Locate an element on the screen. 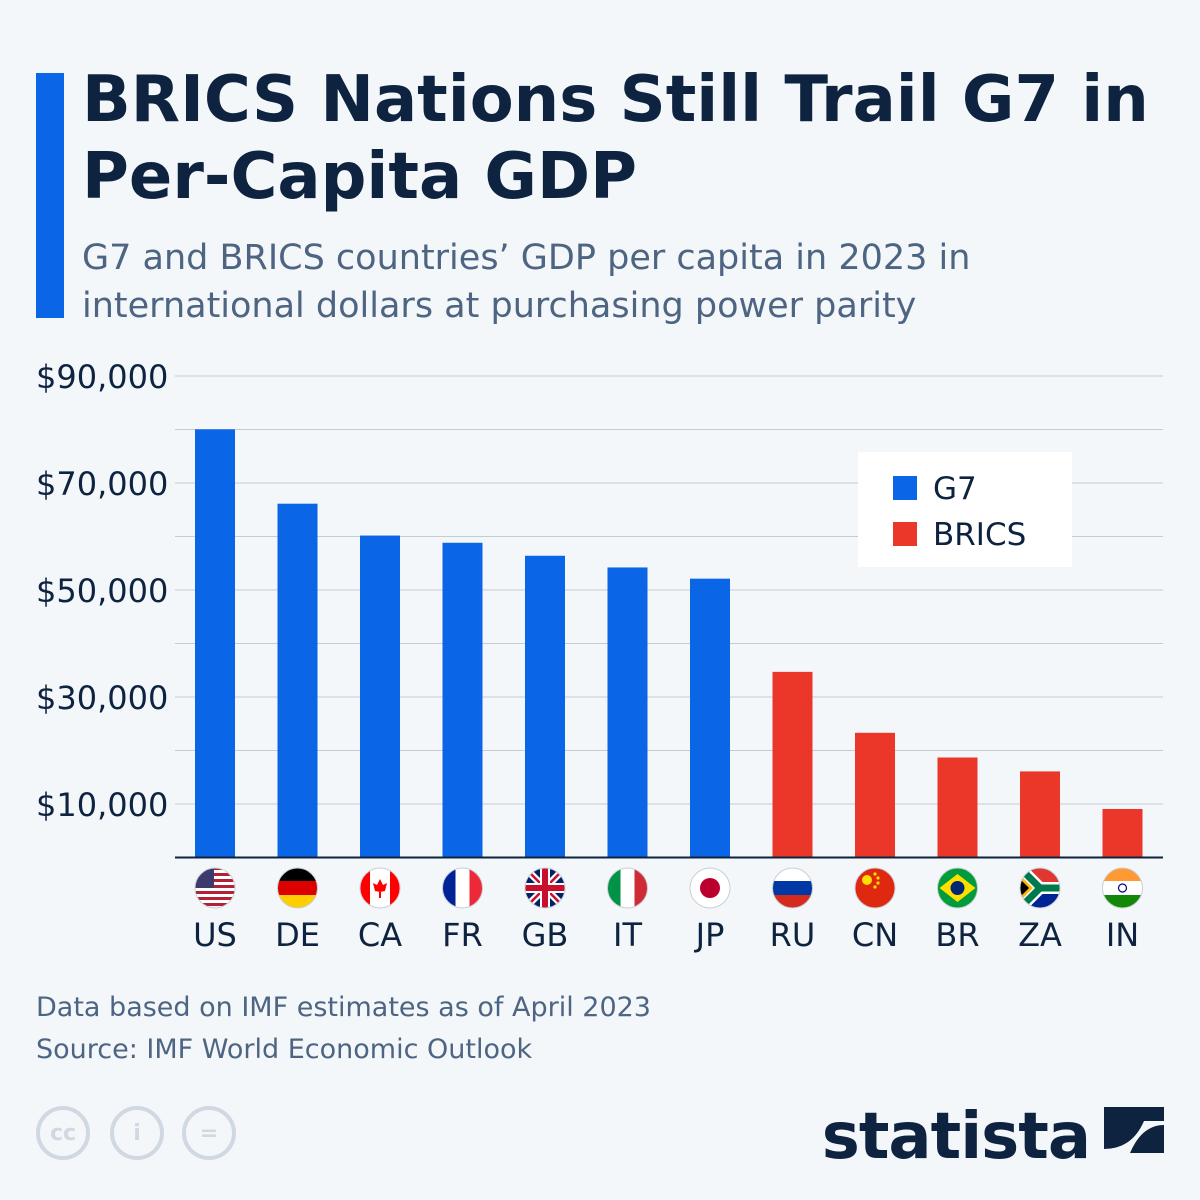 The height and width of the screenshot is (1200, 1200). x-tick-label: CA is located at coordinates (380, 935).